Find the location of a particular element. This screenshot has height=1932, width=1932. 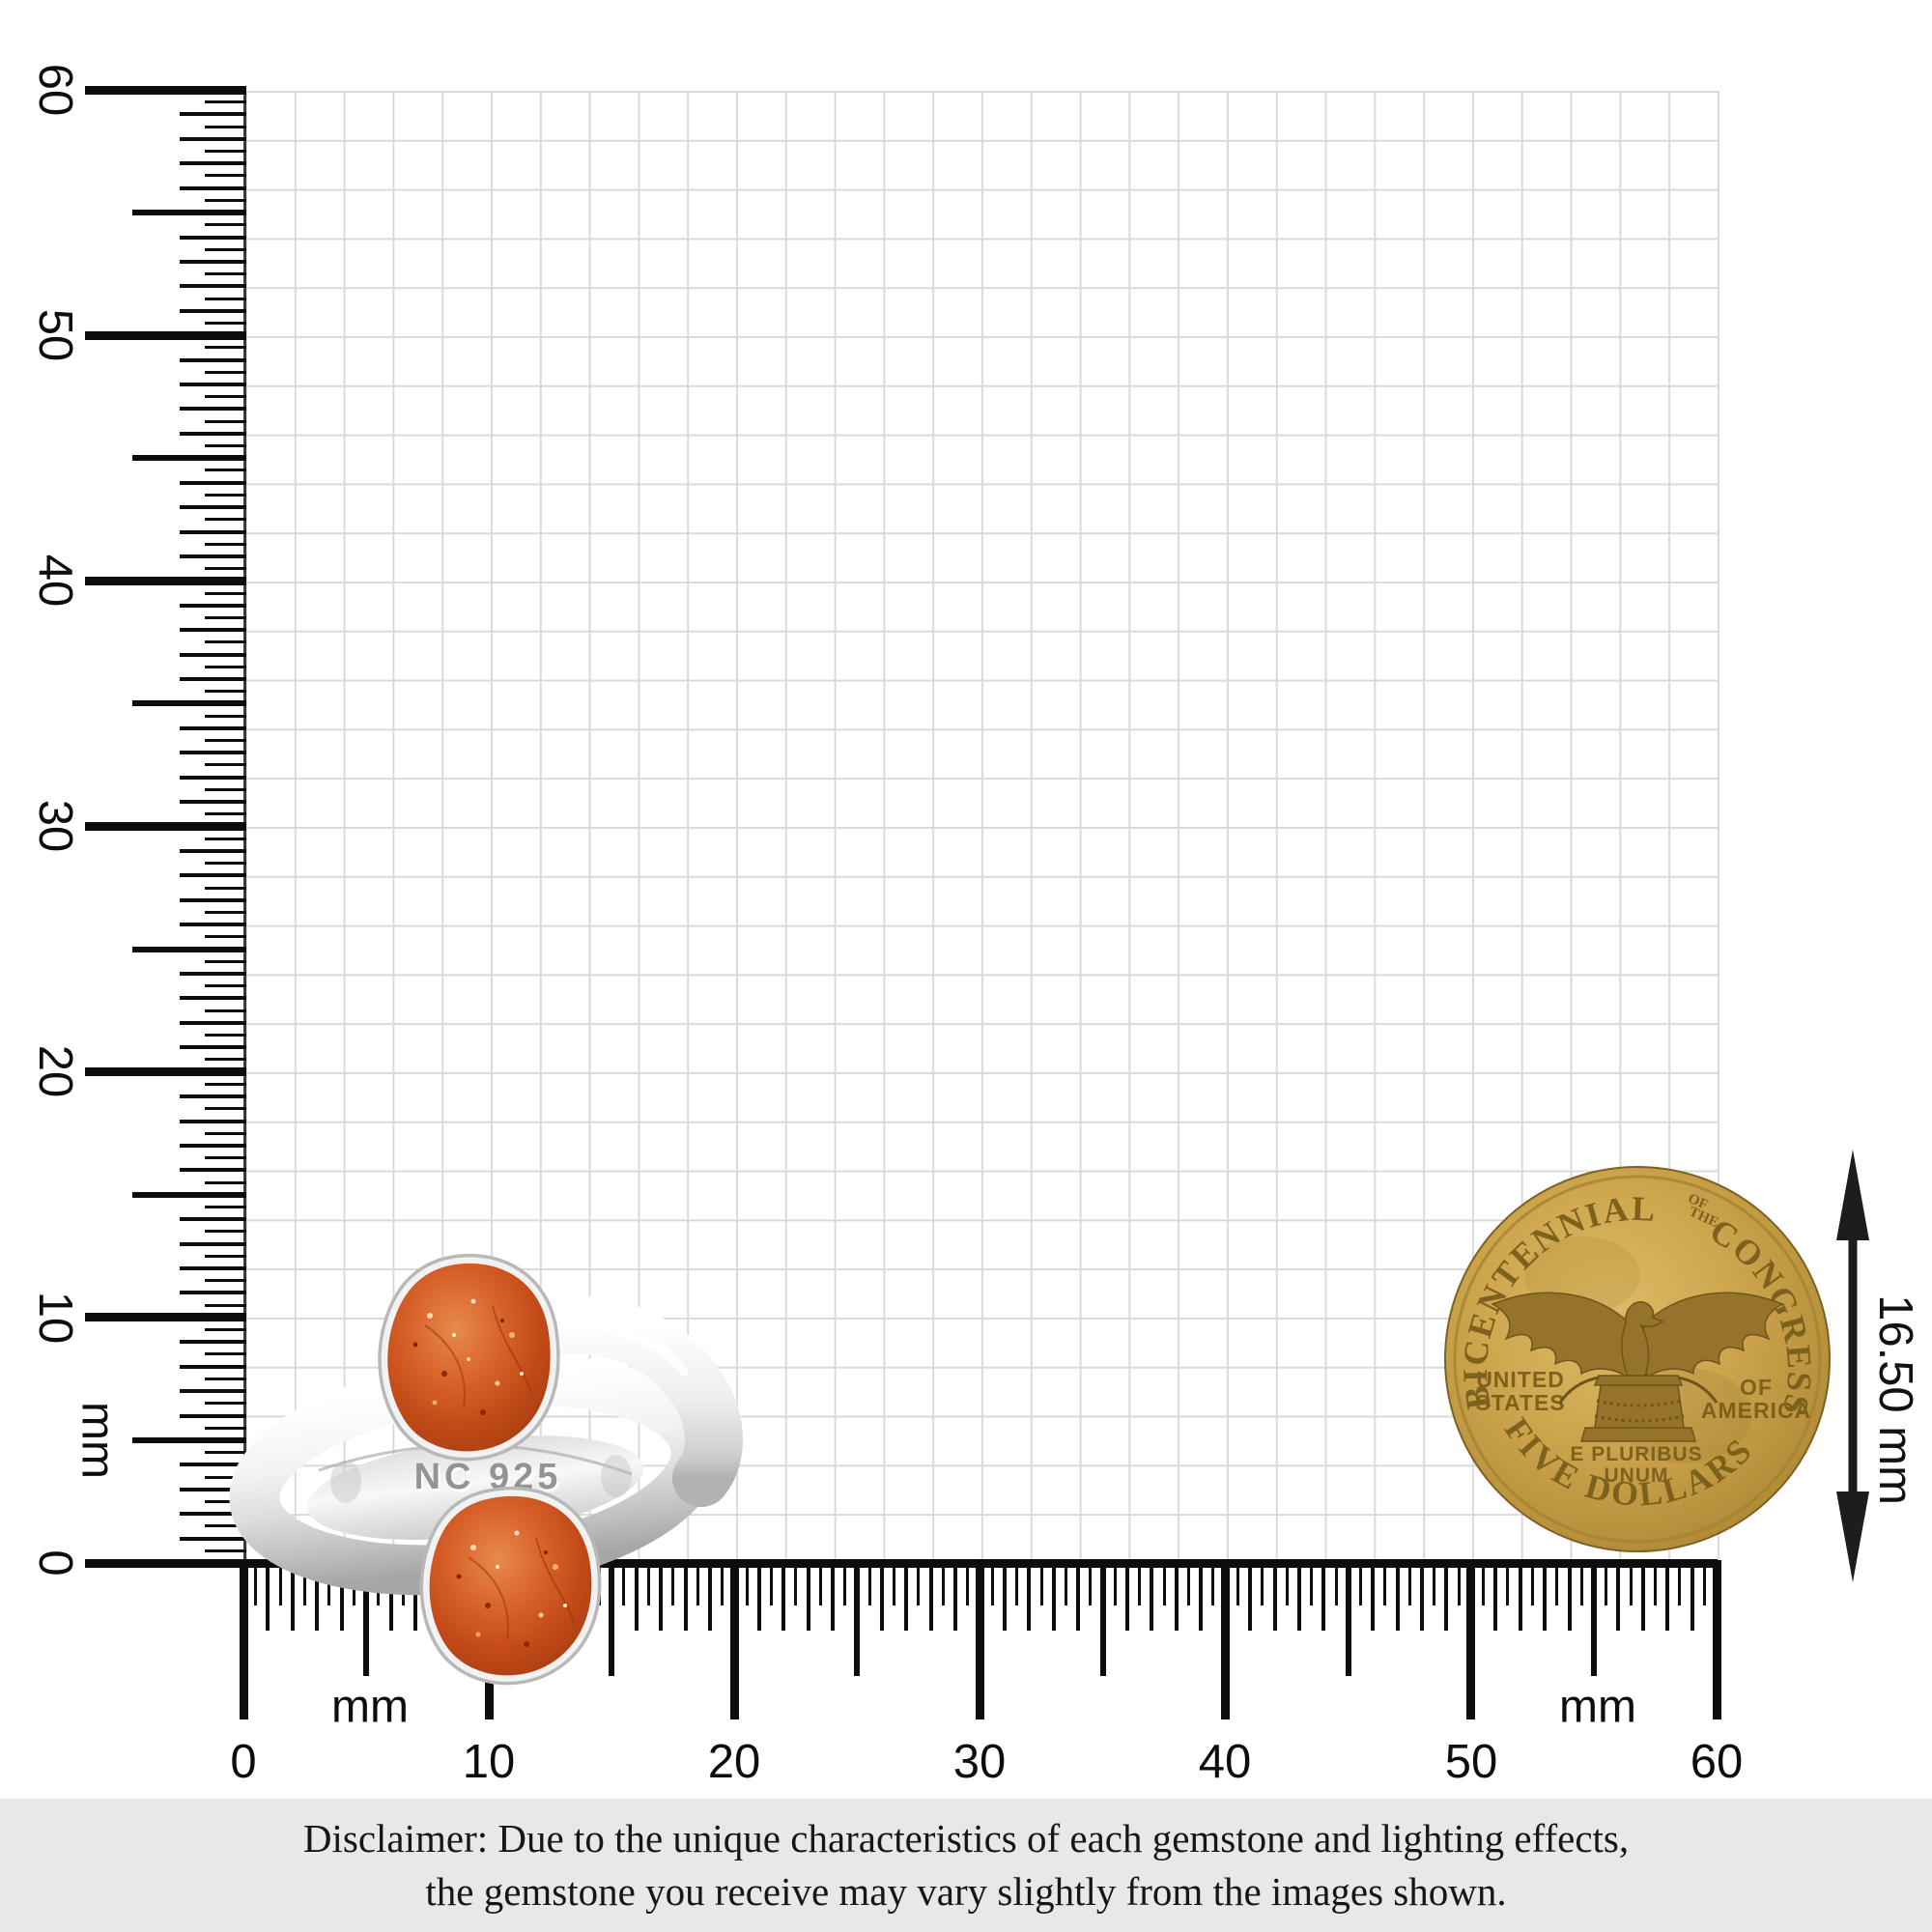

v-ruler-label-50: 50 is located at coordinates (55, 335).